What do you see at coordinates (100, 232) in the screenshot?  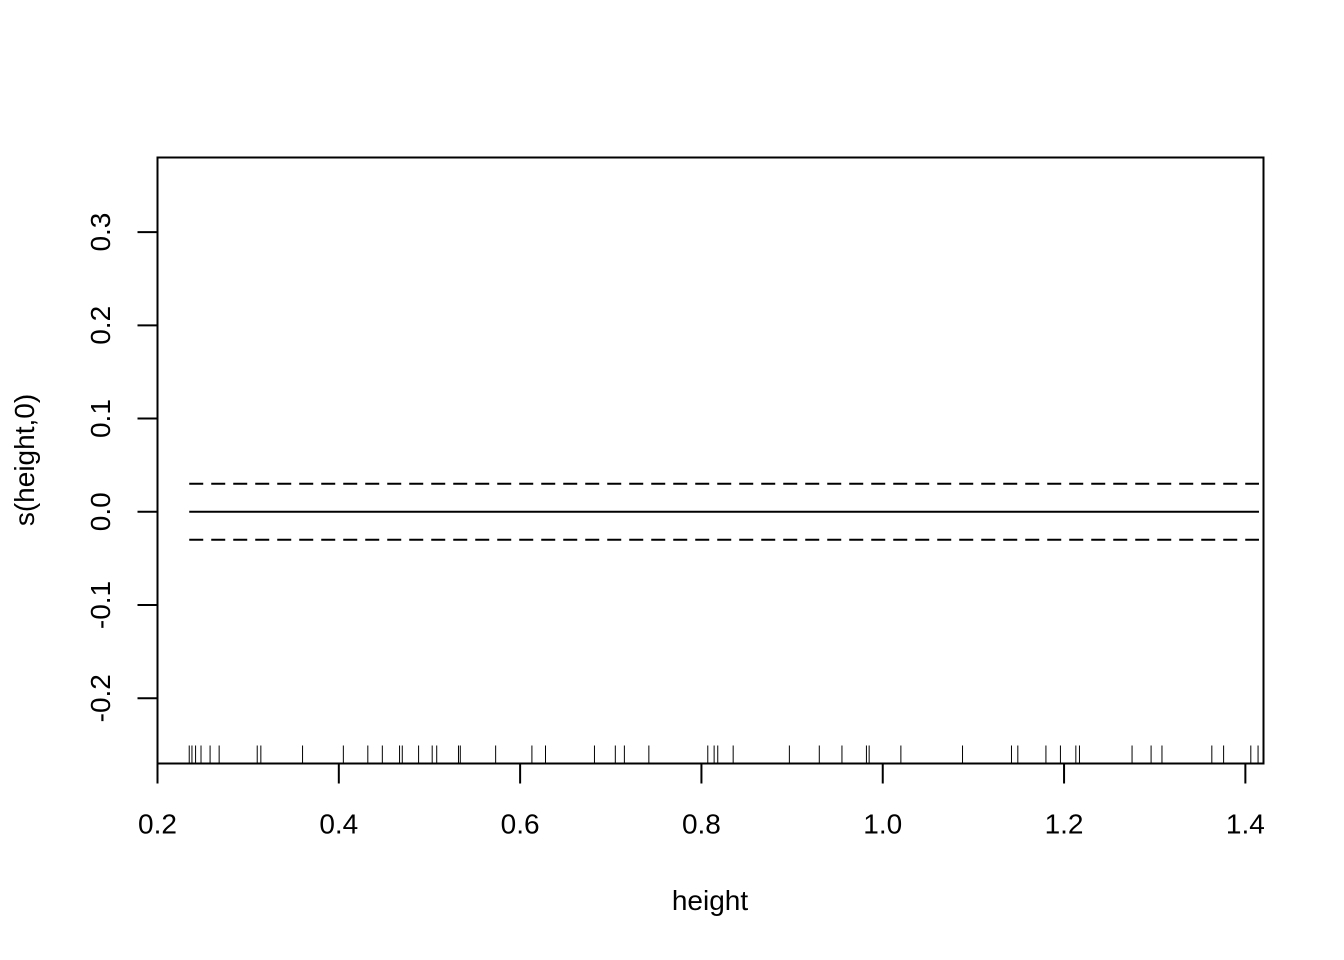 I see `y-tick-label: 0.3` at bounding box center [100, 232].